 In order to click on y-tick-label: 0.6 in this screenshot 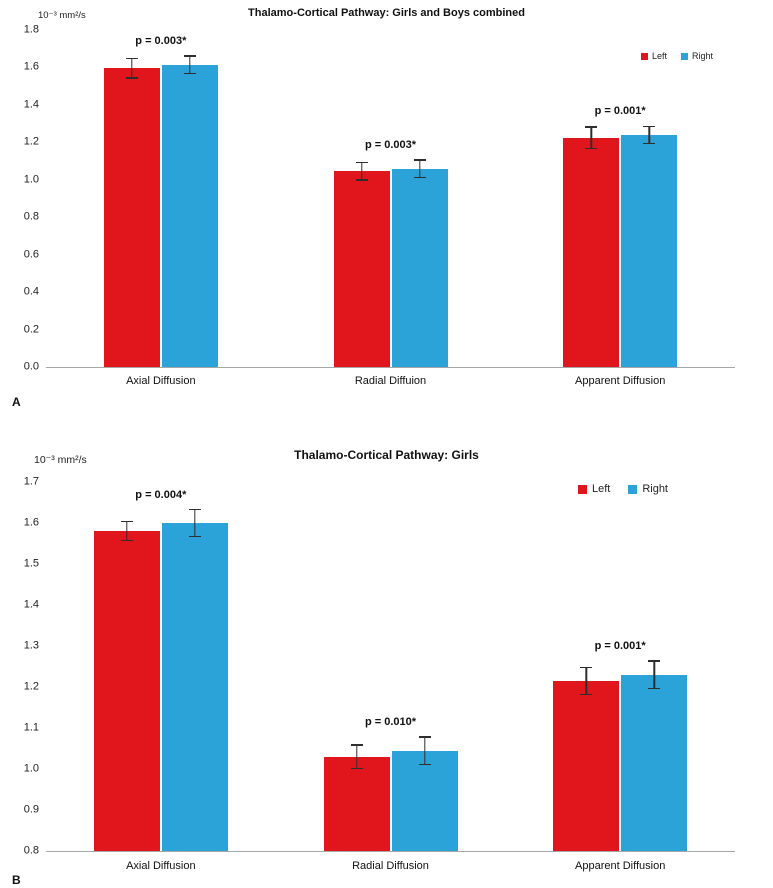, I will do `click(31, 254)`.